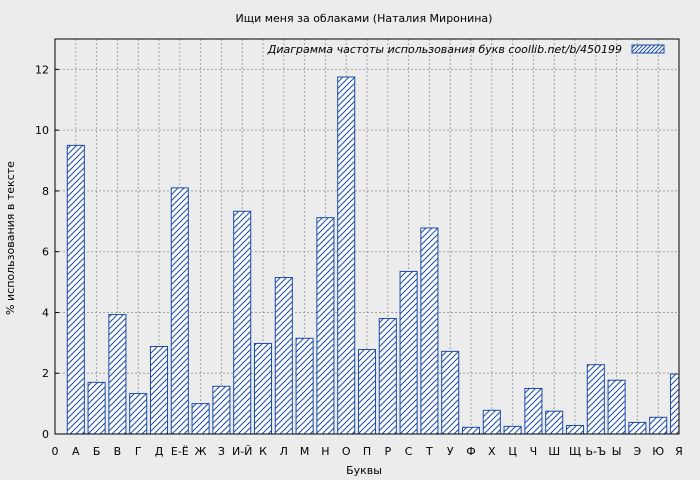  Describe the element at coordinates (429, 330) in the screenshot. I see `bar-Т` at that location.